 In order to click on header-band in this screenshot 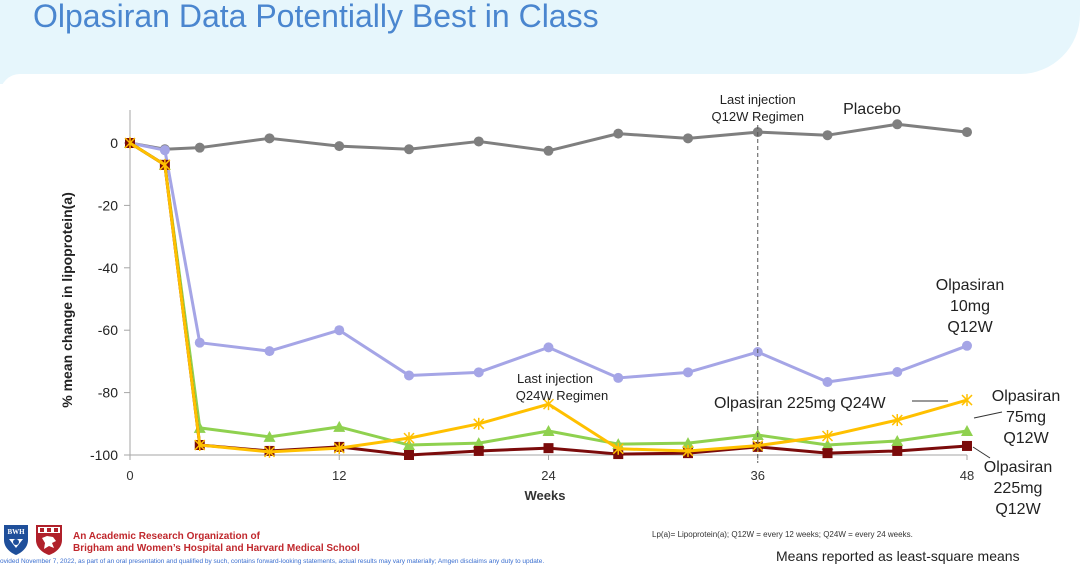, I will do `click(540, 37)`.